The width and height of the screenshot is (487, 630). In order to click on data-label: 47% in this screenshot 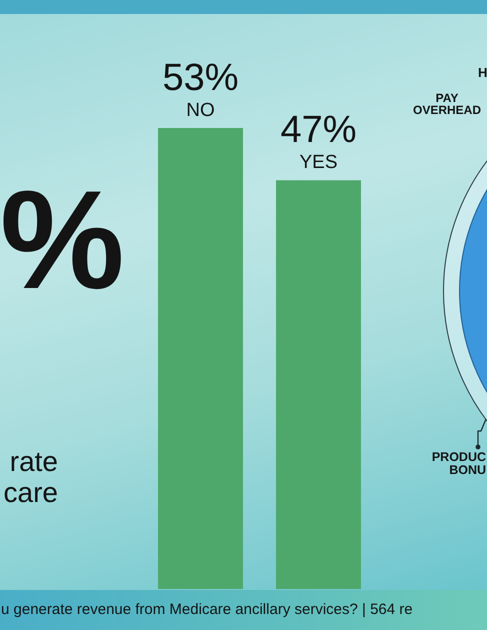, I will do `click(318, 130)`.